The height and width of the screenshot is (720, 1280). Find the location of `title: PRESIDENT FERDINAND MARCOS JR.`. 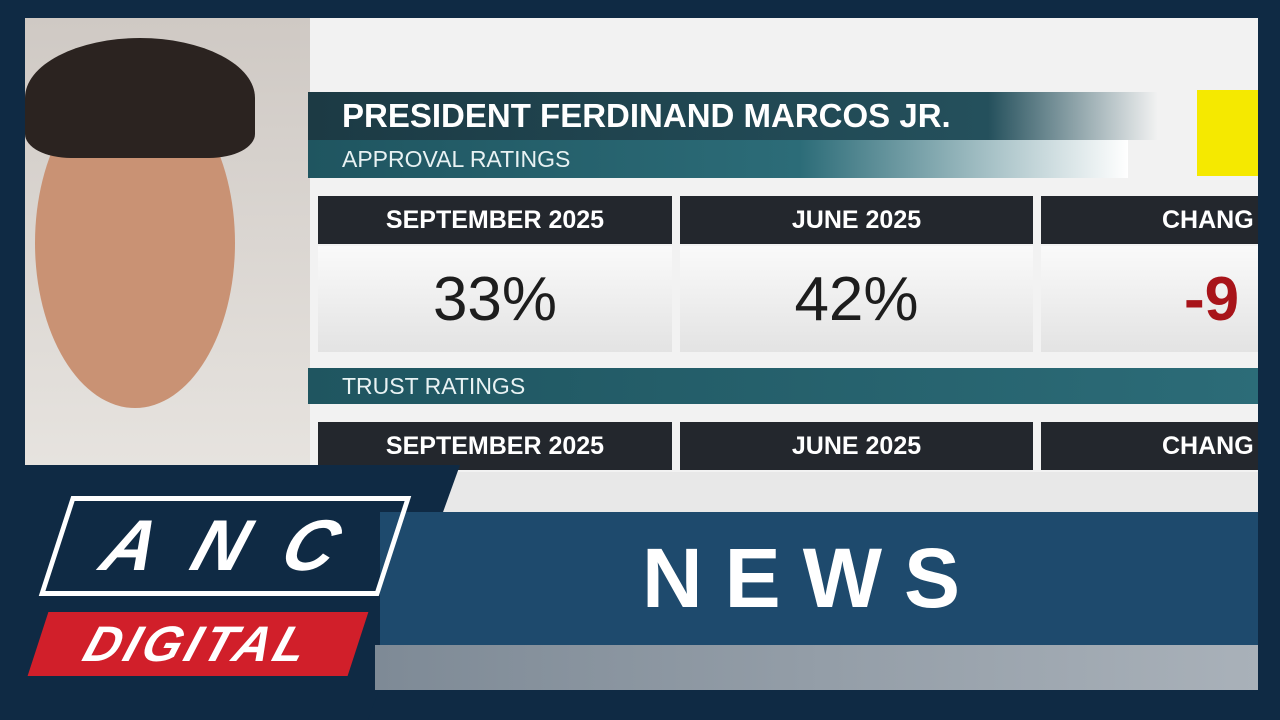

title: PRESIDENT FERDINAND MARCOS JR. is located at coordinates (733, 116).